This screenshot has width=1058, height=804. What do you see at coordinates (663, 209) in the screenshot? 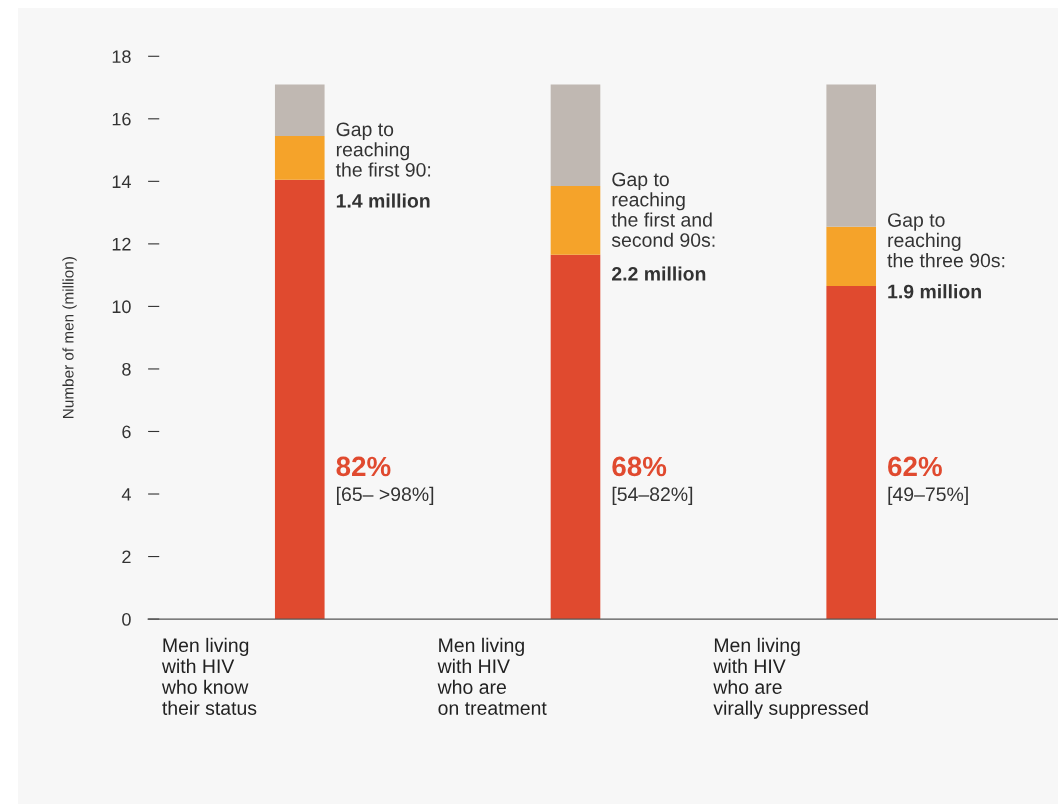
I see `annotation: Gap to reaching the first and second 90s:` at bounding box center [663, 209].